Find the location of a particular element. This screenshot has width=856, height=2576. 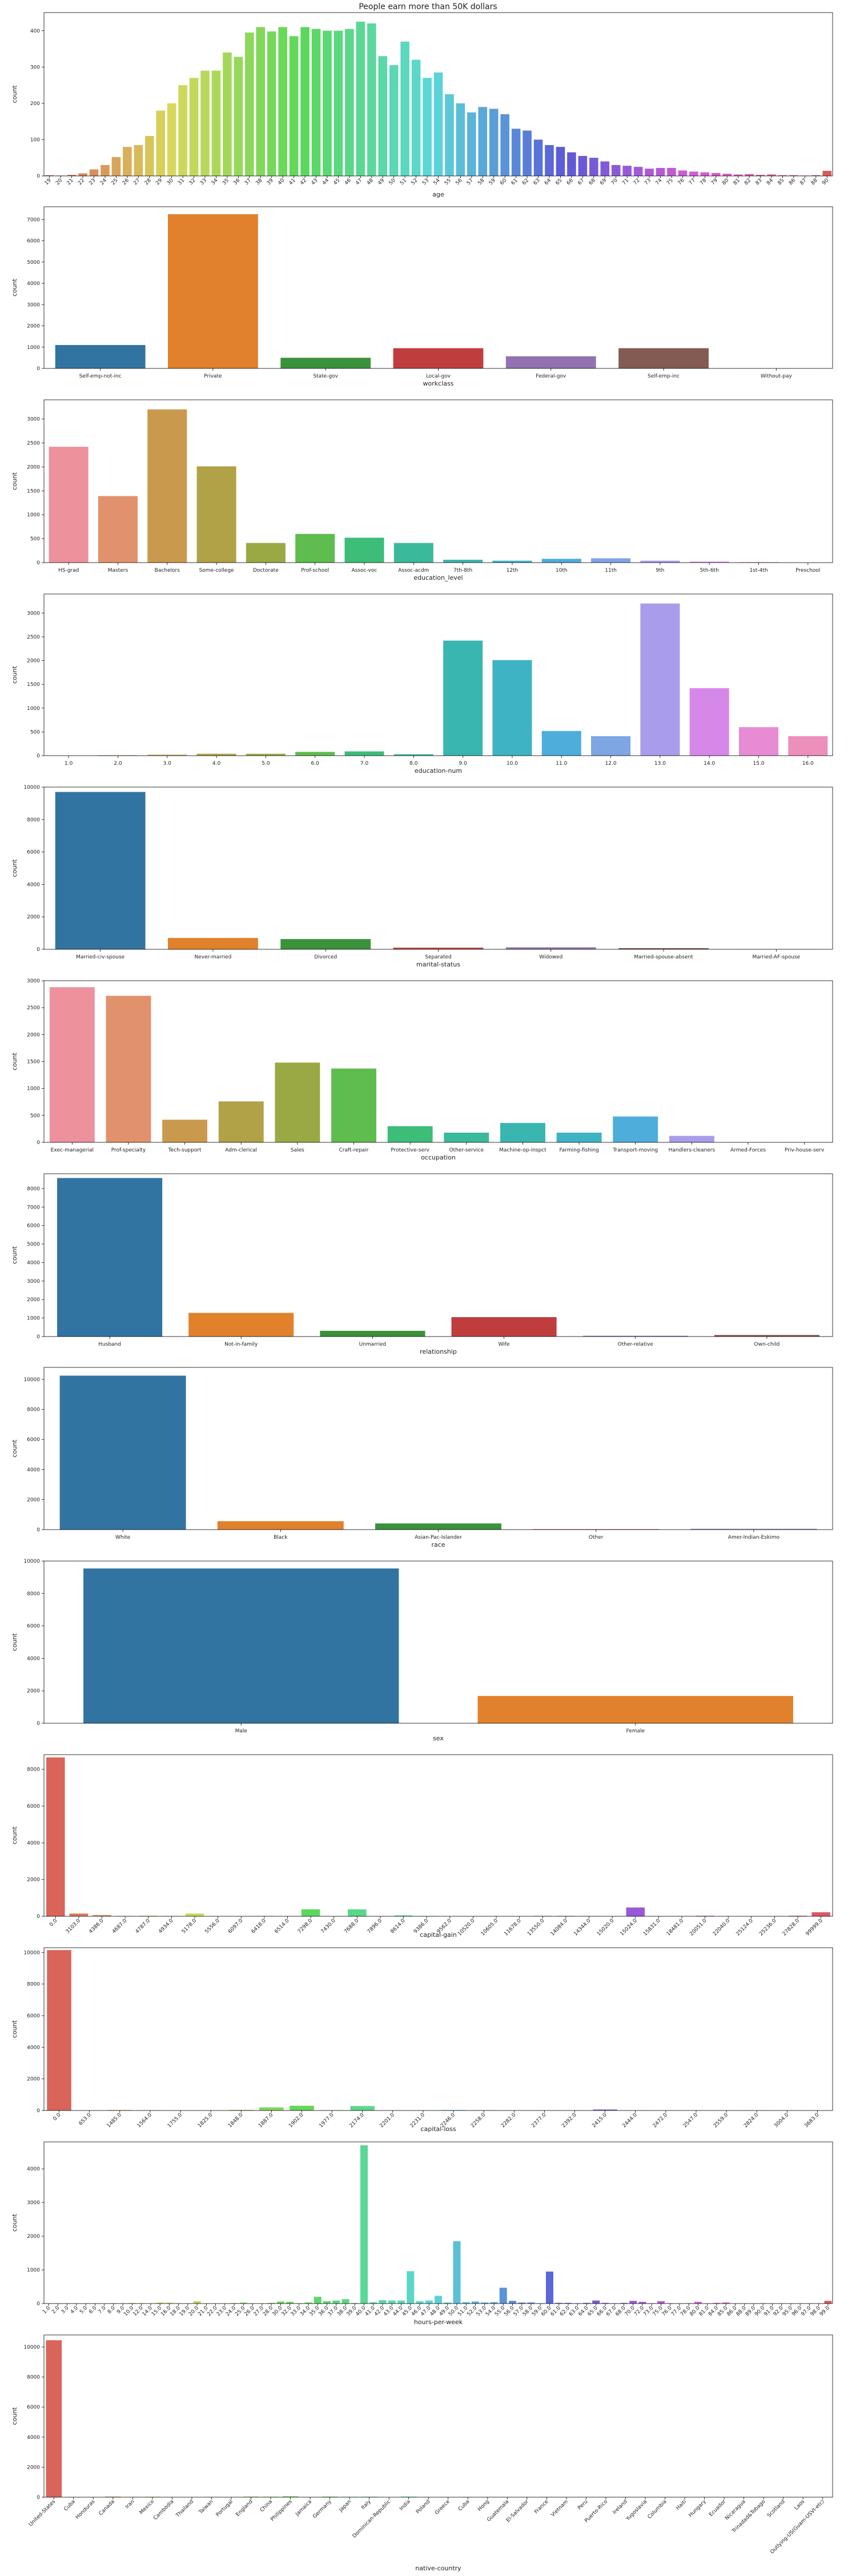

x-tick-label: 1902.0 is located at coordinates (296, 2120).